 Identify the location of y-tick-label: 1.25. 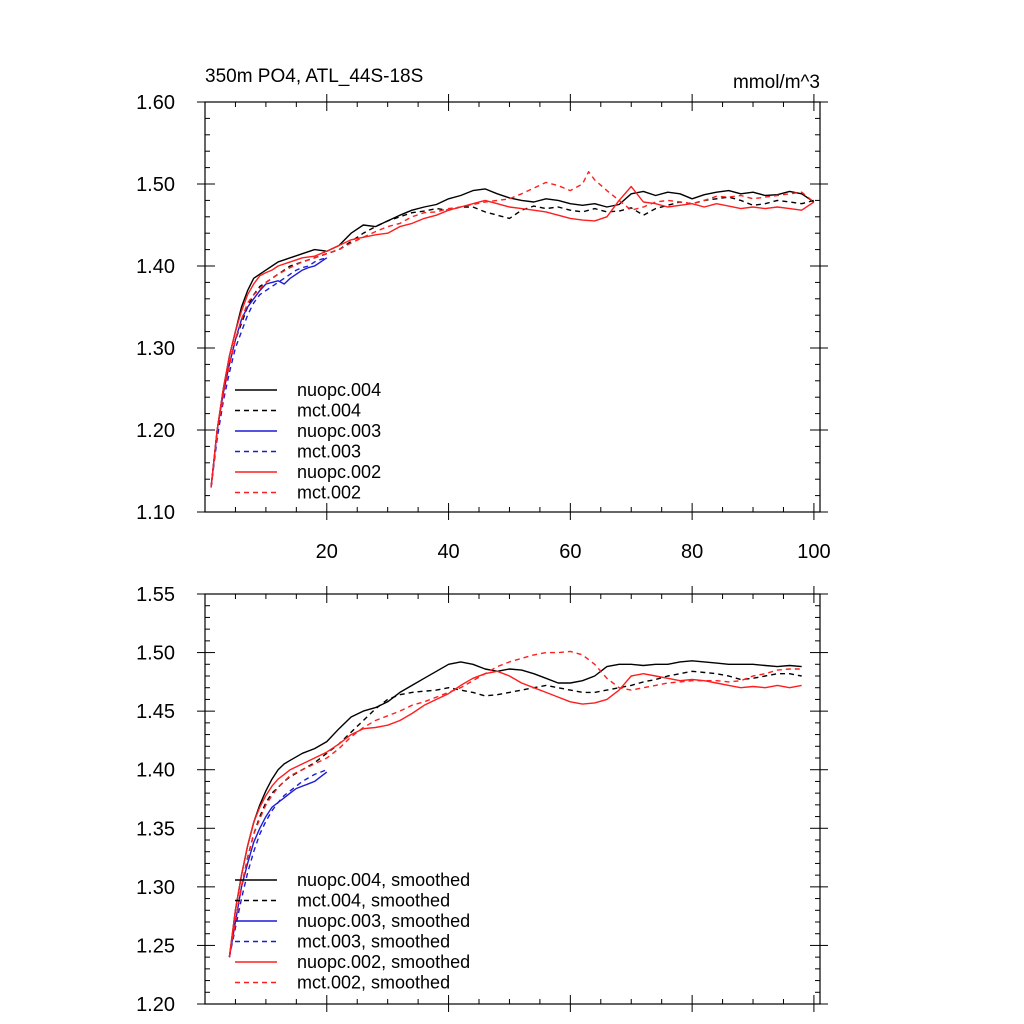
(155, 946).